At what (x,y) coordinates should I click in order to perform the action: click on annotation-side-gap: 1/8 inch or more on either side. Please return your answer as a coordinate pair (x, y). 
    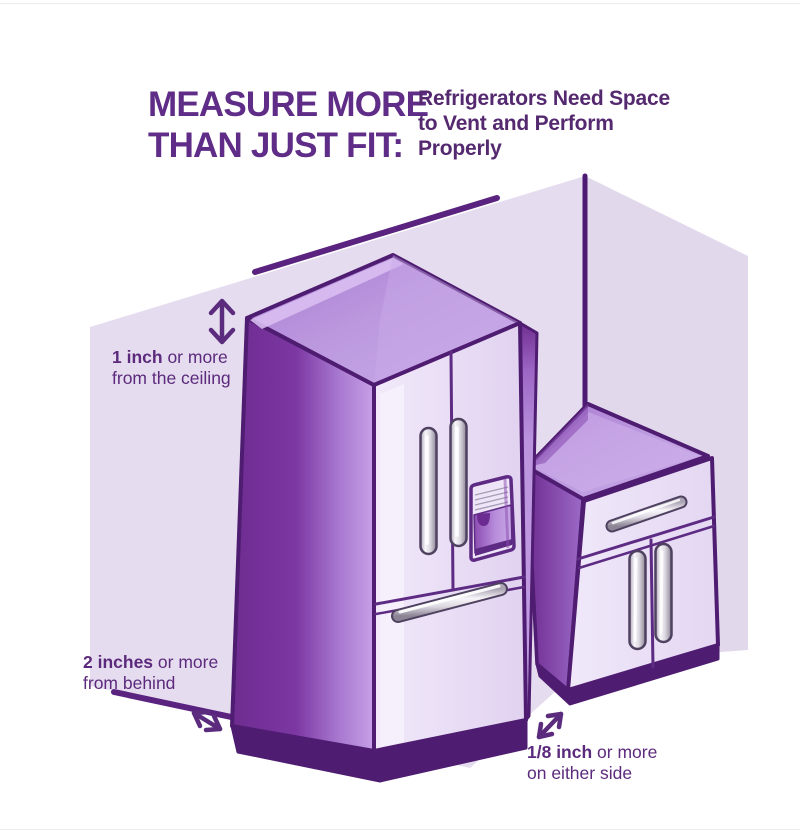
    Looking at the image, I should click on (592, 763).